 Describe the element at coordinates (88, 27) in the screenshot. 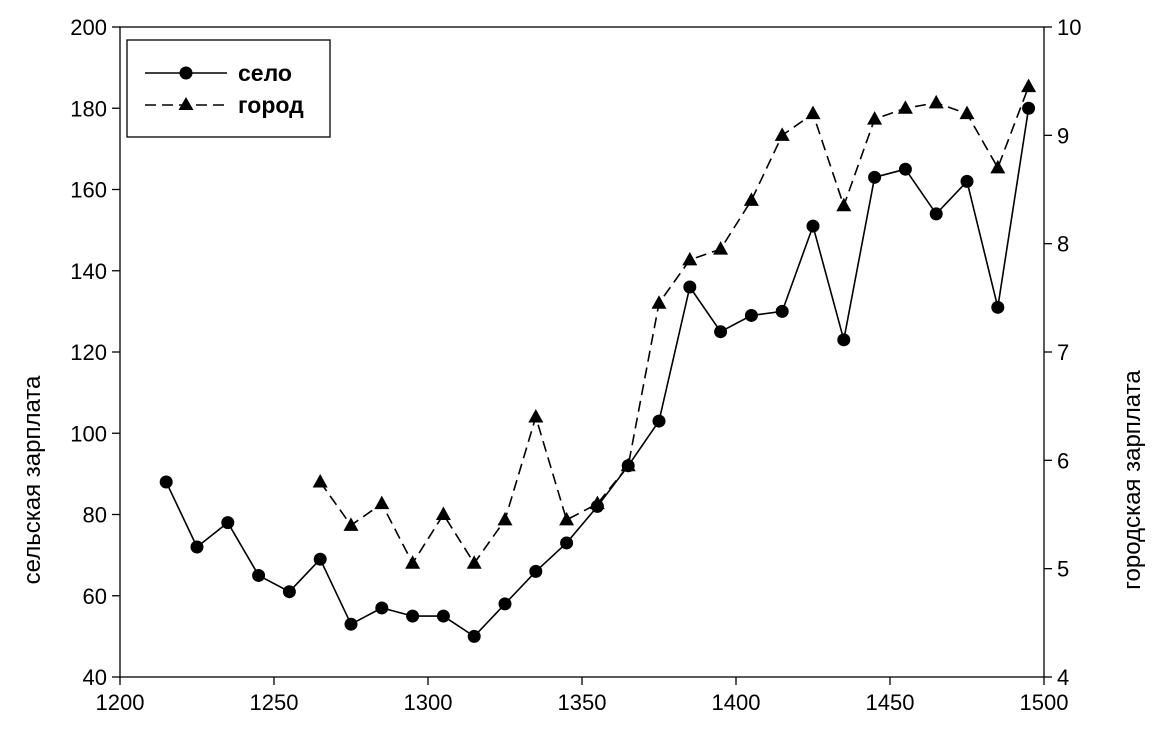

I see `y-tick-label: 200` at that location.